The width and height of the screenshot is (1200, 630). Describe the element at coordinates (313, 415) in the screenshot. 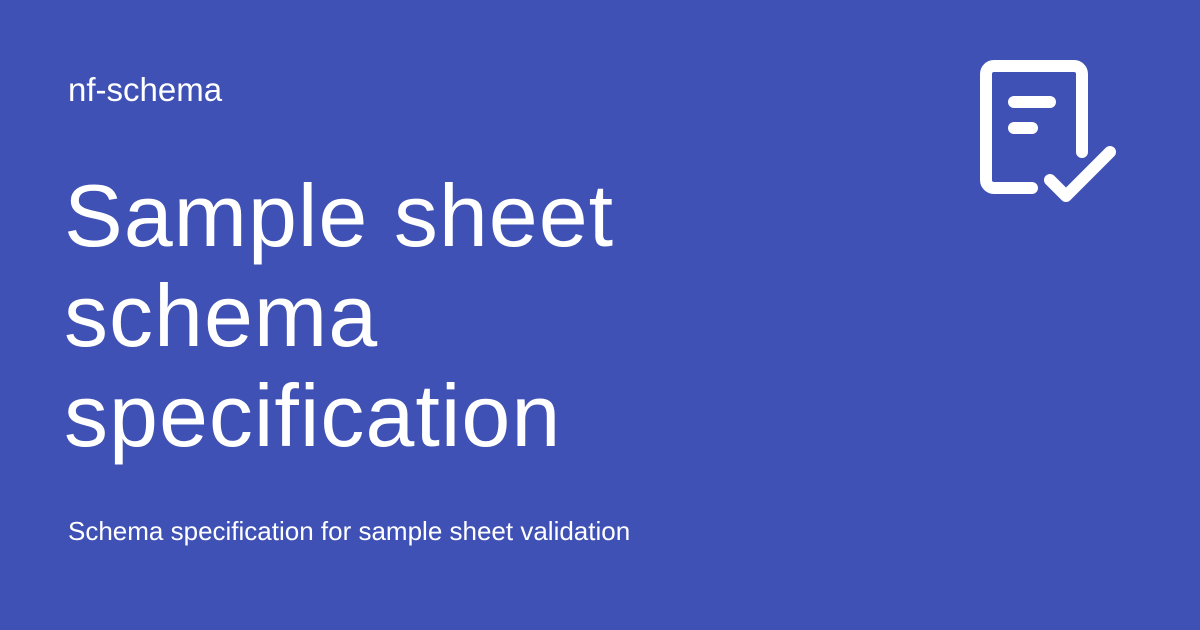

I see `page-title-line: specification` at that location.